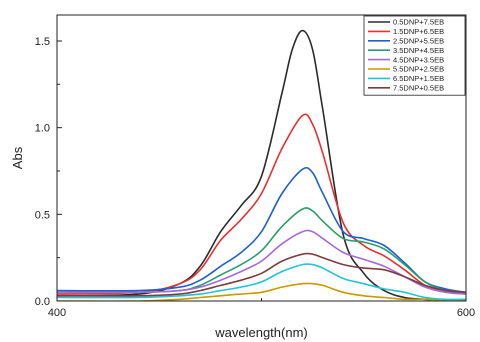  I want to click on legend-entry-label: 1.5DNP+6.5EB, so click(418, 31).